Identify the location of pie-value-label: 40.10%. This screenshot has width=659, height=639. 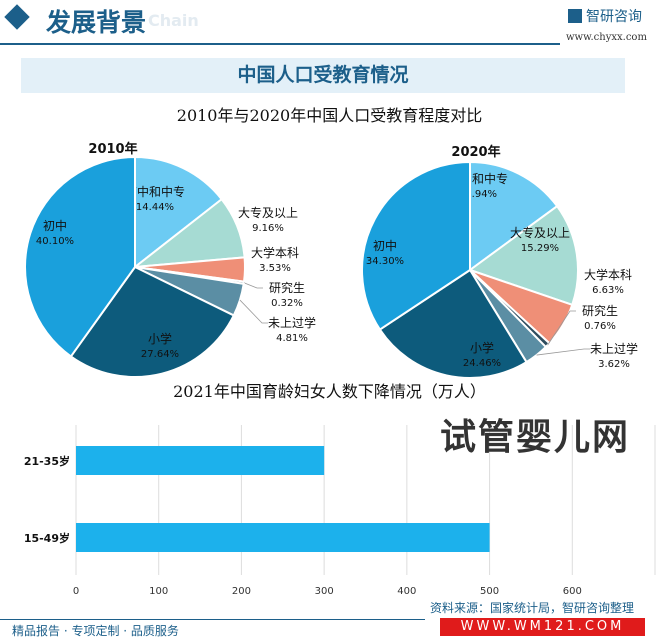
(55, 241).